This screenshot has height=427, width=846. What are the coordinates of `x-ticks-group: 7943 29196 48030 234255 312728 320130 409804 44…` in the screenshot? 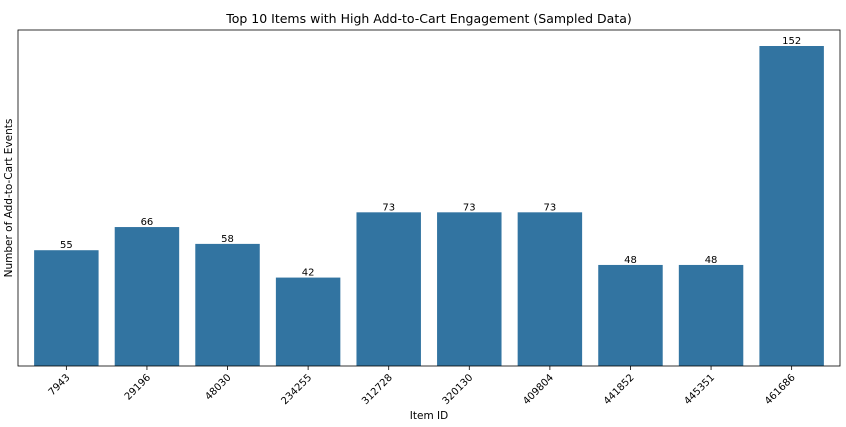 It's located at (422, 386).